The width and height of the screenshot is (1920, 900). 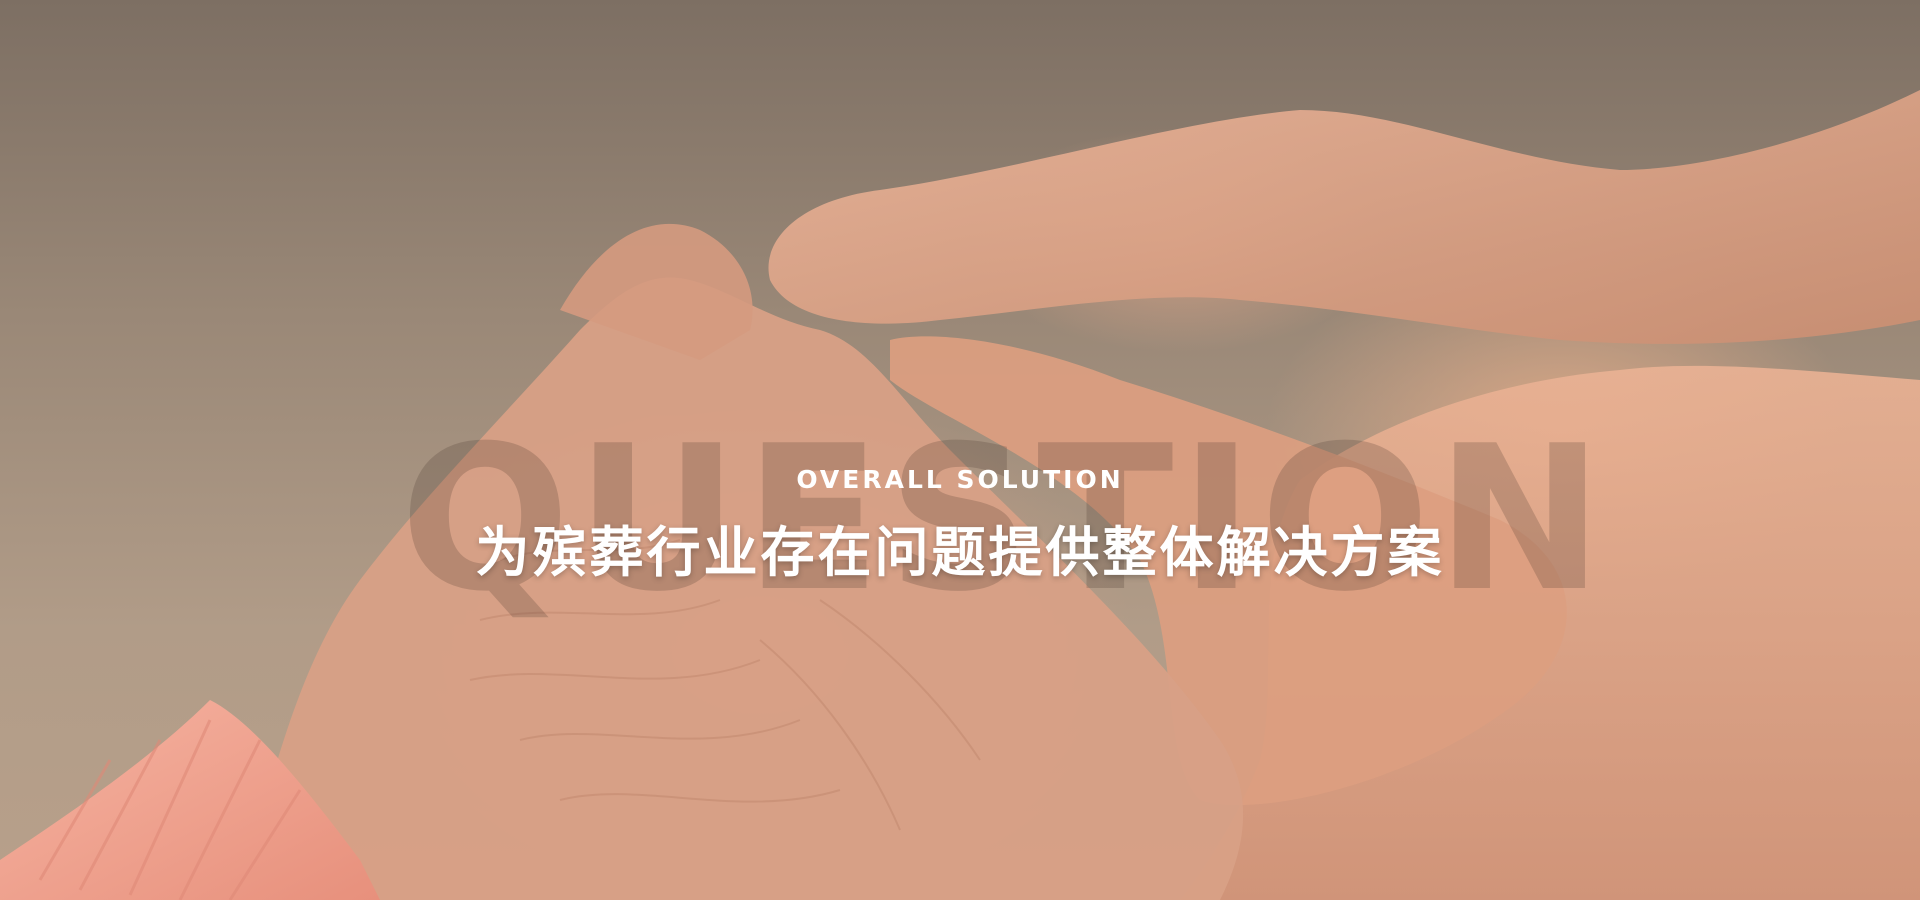 I want to click on hero-text: OVERALL SOLUTION 为殡葬行业存在问题提供整体解决方案, so click(x=960, y=524).